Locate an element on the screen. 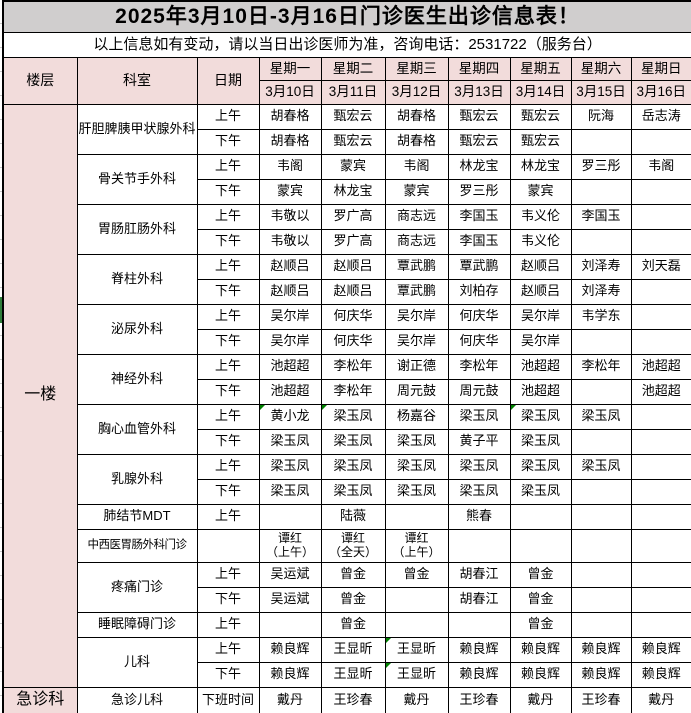 The image size is (691, 713). schedule-cell: 戴丹 is located at coordinates (290, 699).